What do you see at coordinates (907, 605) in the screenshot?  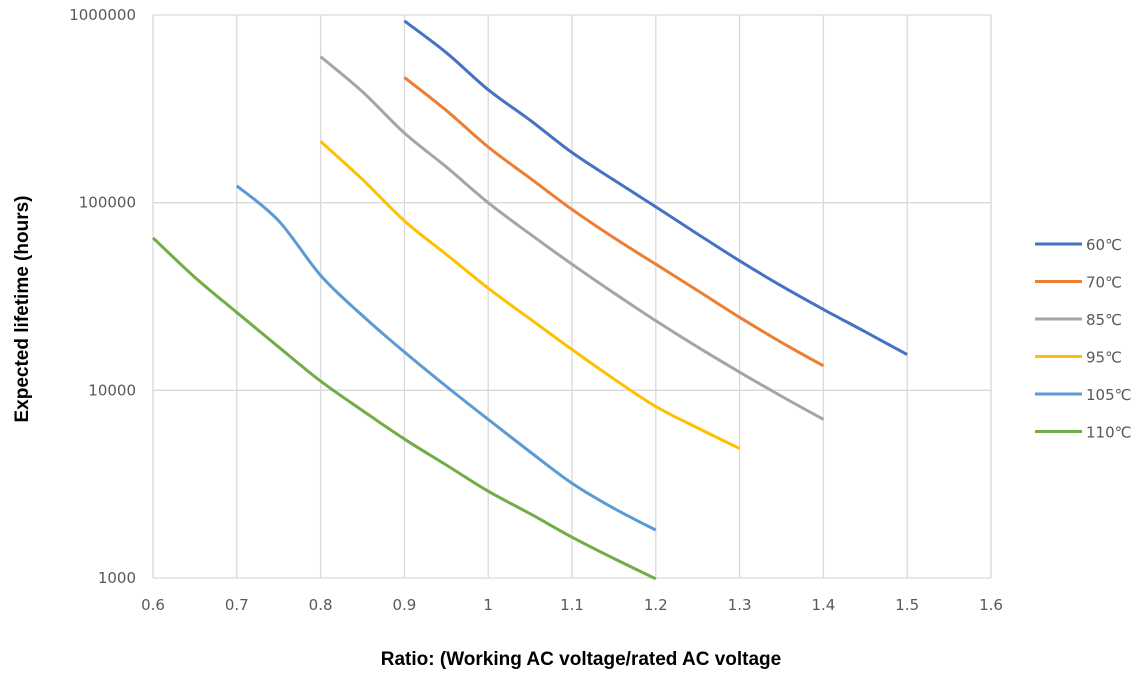 I see `x-tick-label: 1.5` at bounding box center [907, 605].